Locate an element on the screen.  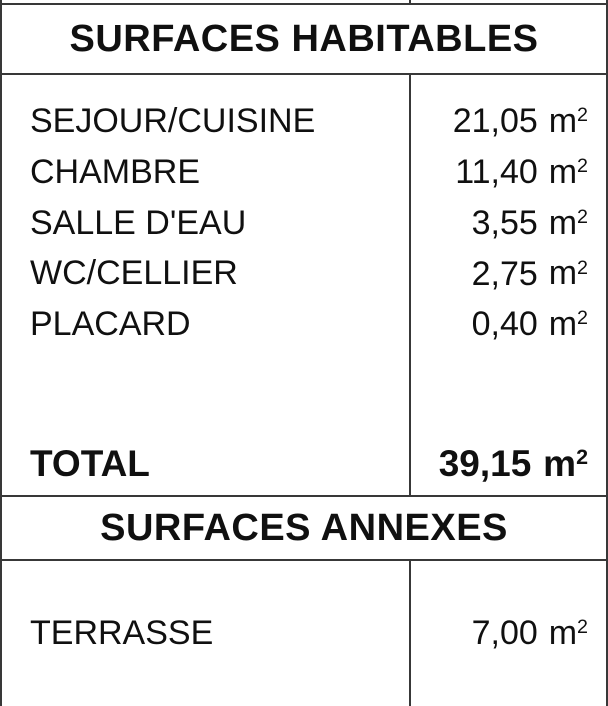
room-label: WC/CELLIER is located at coordinates (134, 273).